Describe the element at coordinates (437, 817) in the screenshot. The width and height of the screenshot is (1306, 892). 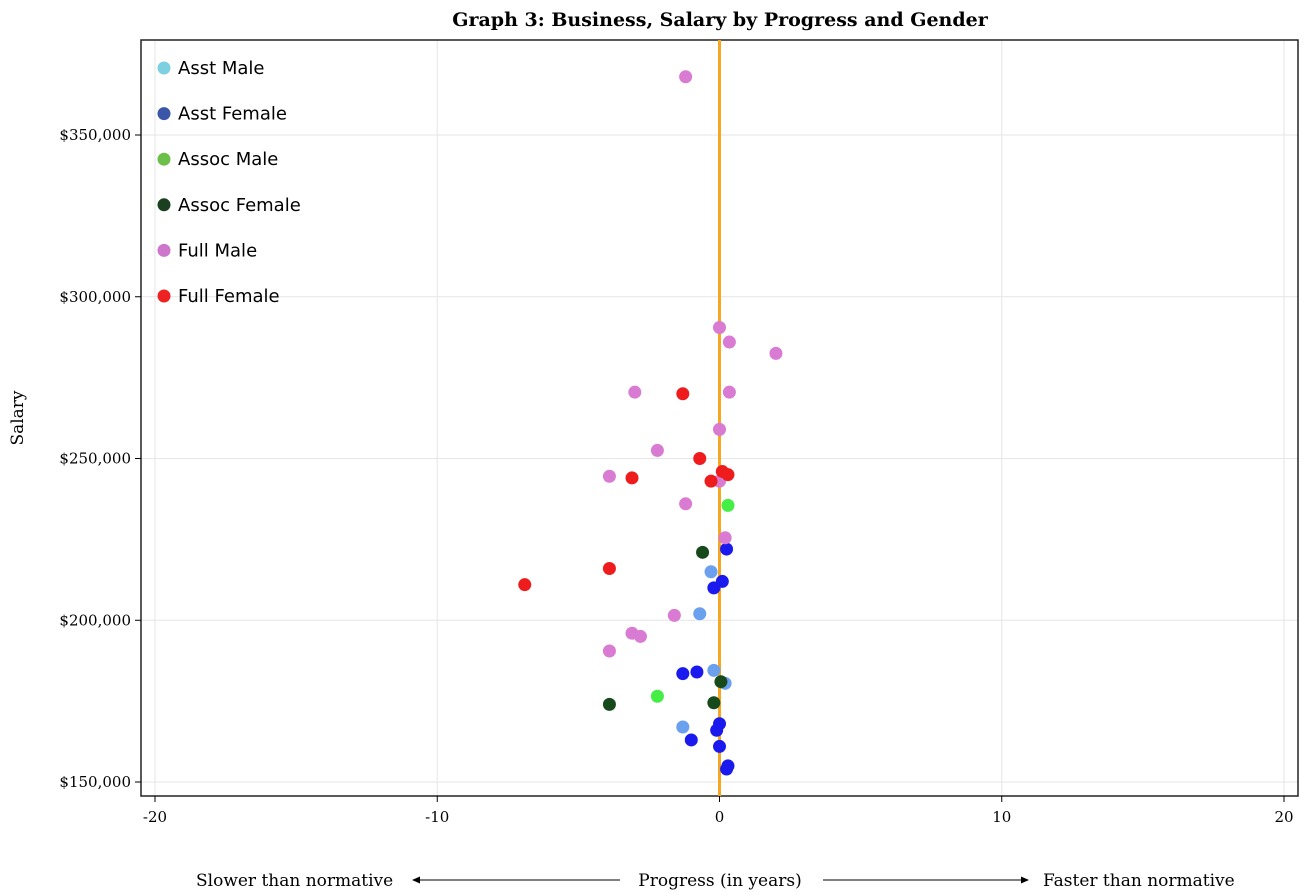
I see `x-tick-label: -10` at that location.